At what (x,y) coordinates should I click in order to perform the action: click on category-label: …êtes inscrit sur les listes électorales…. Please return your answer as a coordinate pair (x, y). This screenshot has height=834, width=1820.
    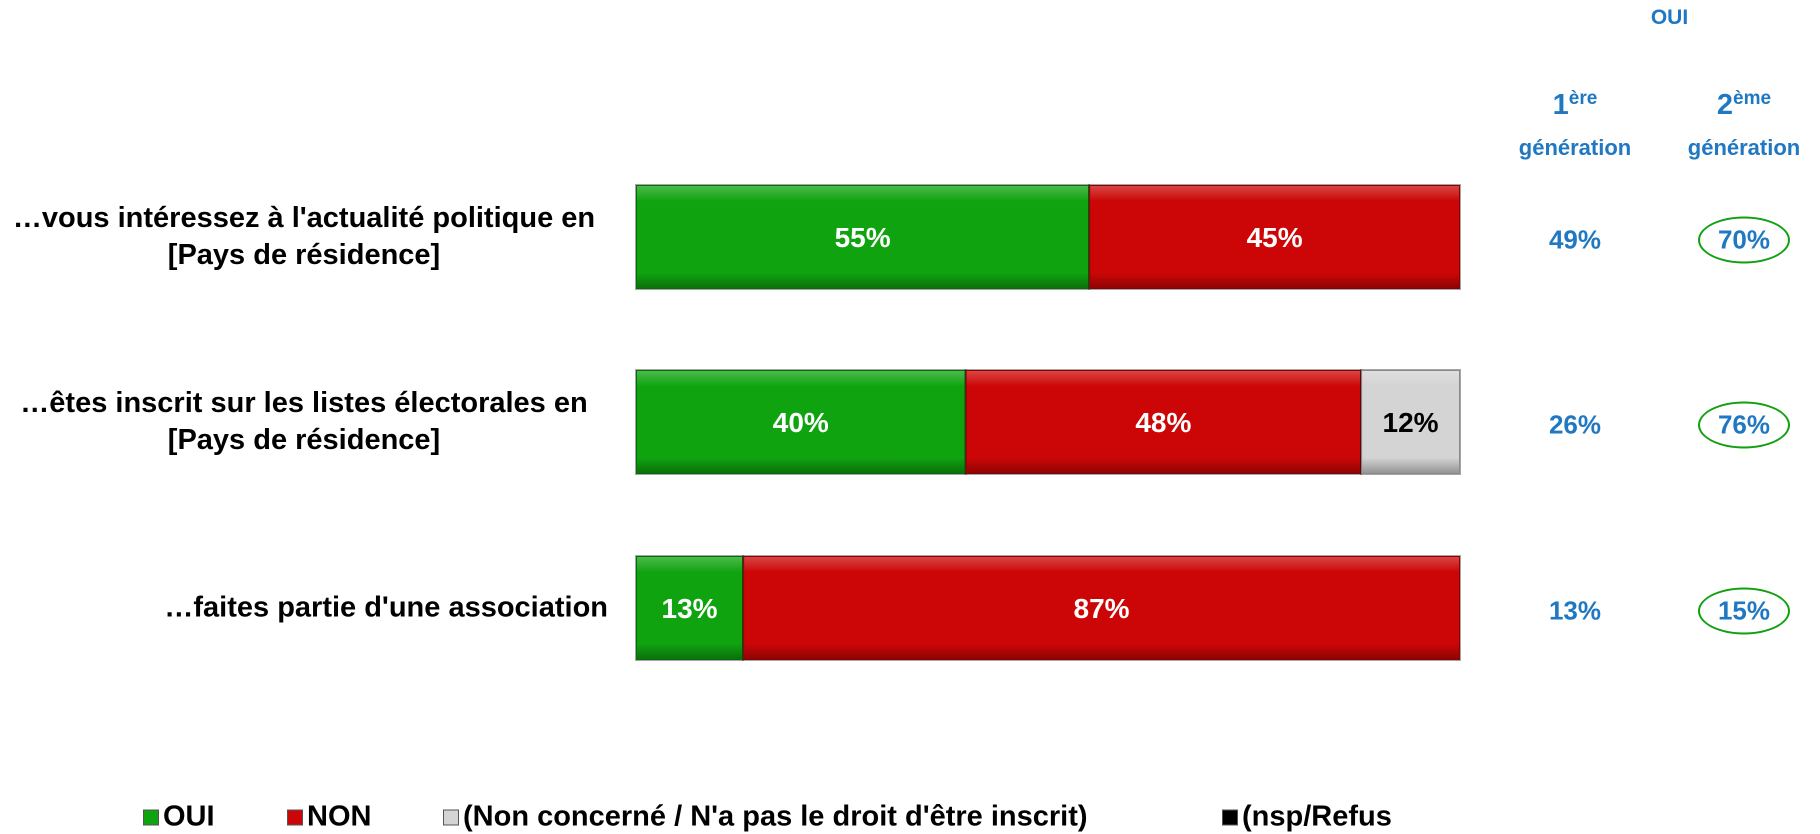
    Looking at the image, I should click on (304, 421).